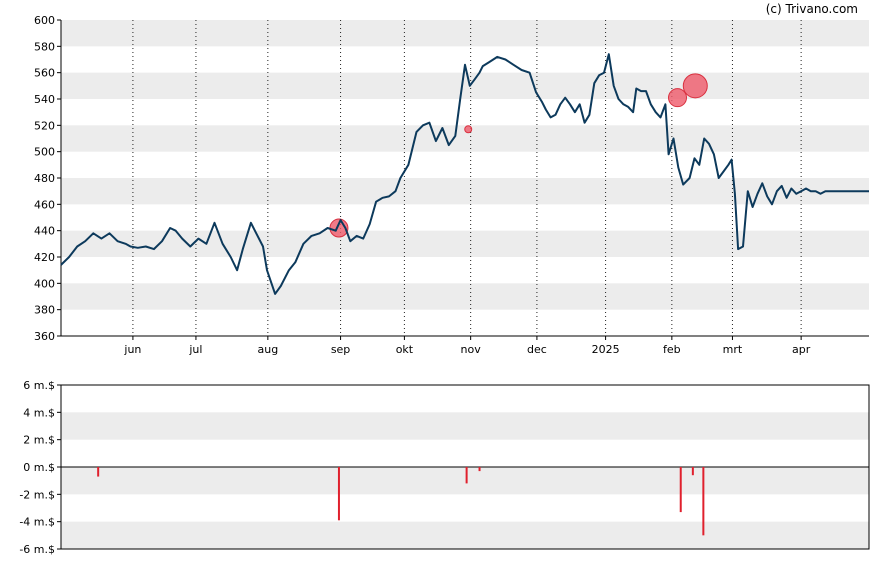 The image size is (888, 565). Describe the element at coordinates (37, 494) in the screenshot. I see `y-tick-label: -2 m.$` at that location.